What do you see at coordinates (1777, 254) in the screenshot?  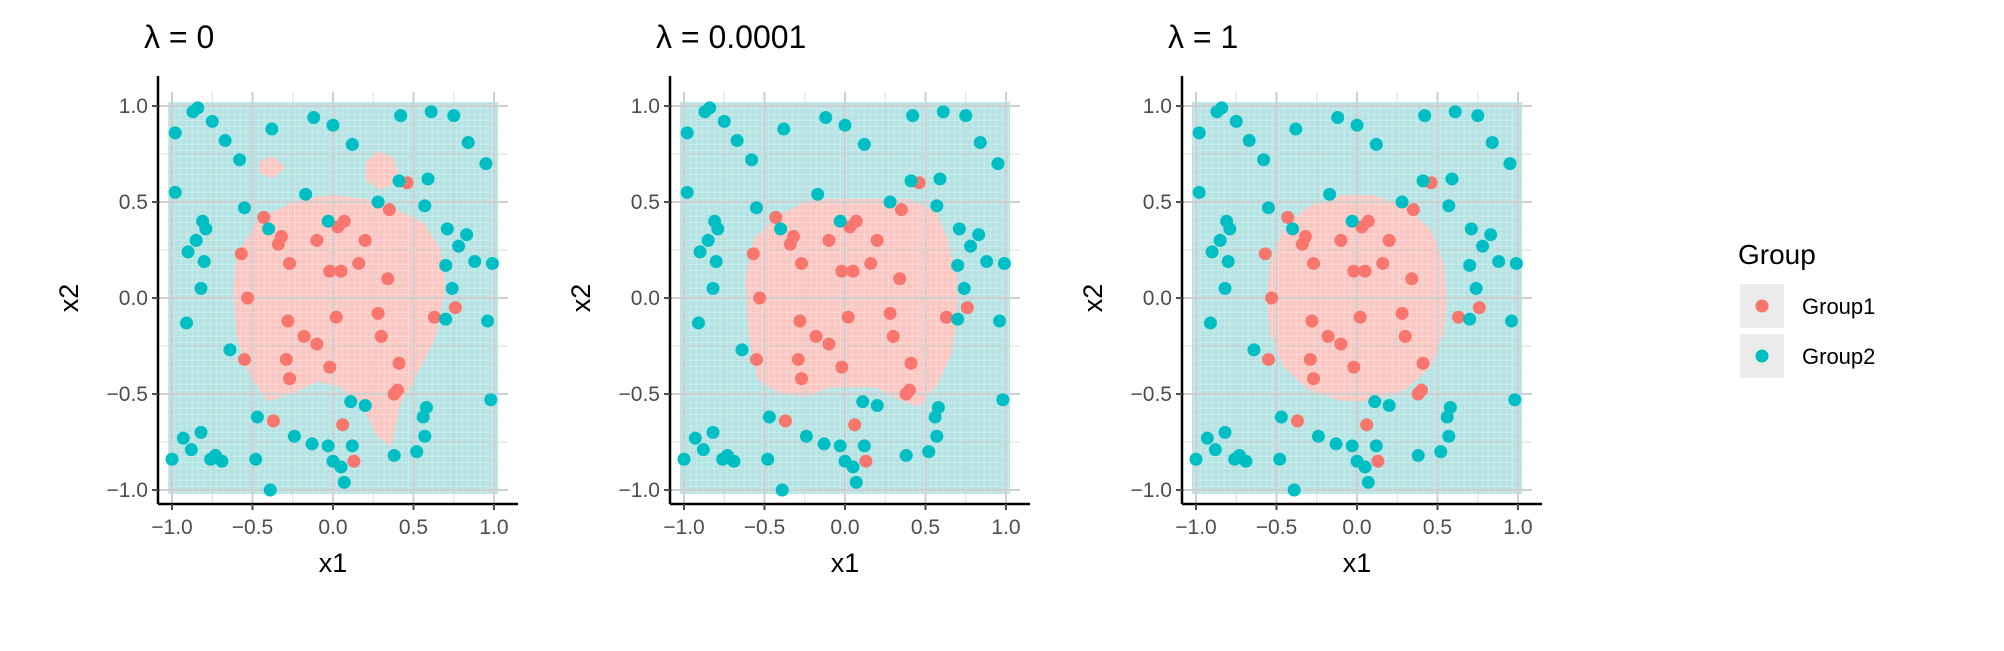 I see `legend-title: Group` at bounding box center [1777, 254].